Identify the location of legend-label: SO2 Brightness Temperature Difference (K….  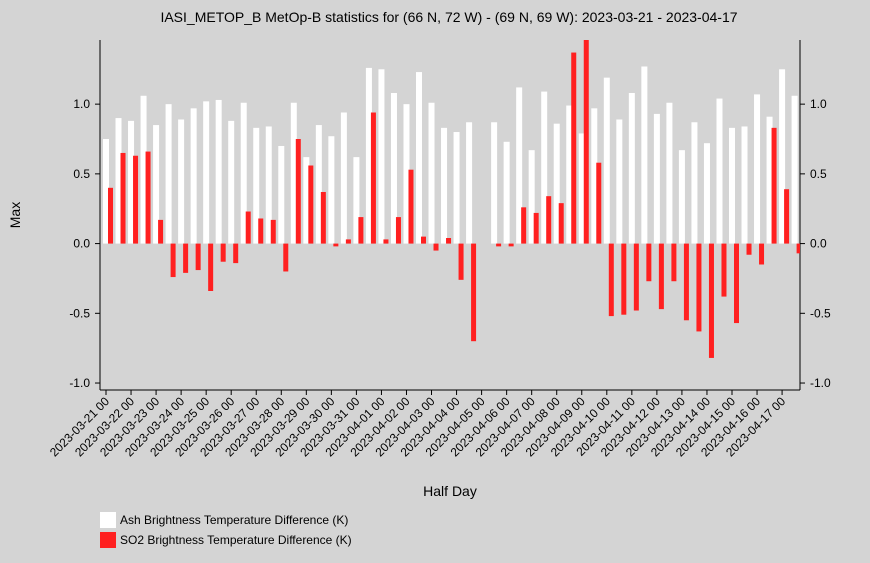
(236, 540).